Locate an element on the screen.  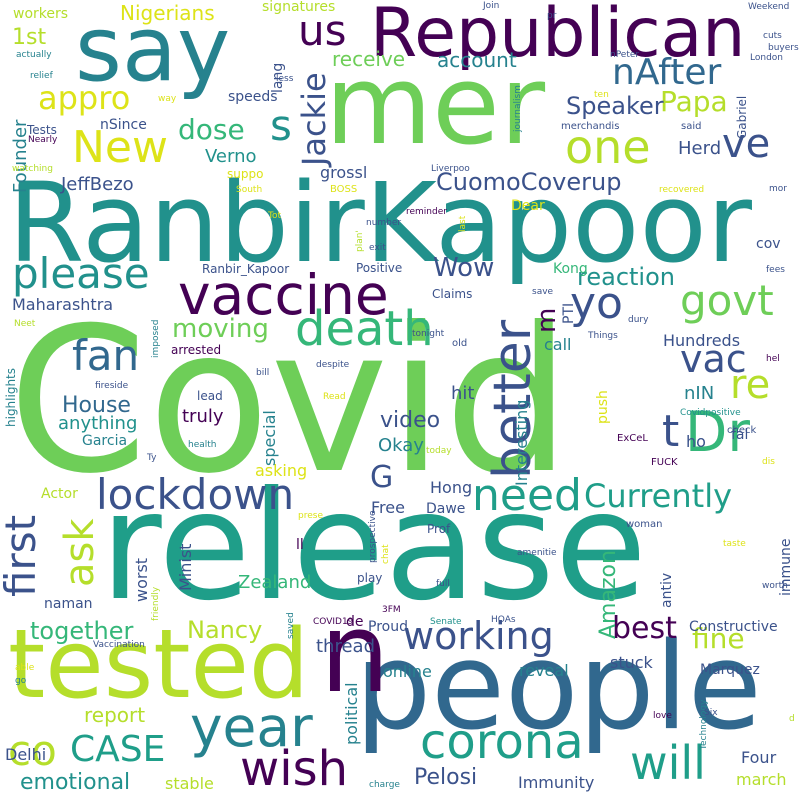
word-working: working is located at coordinates (478, 636).